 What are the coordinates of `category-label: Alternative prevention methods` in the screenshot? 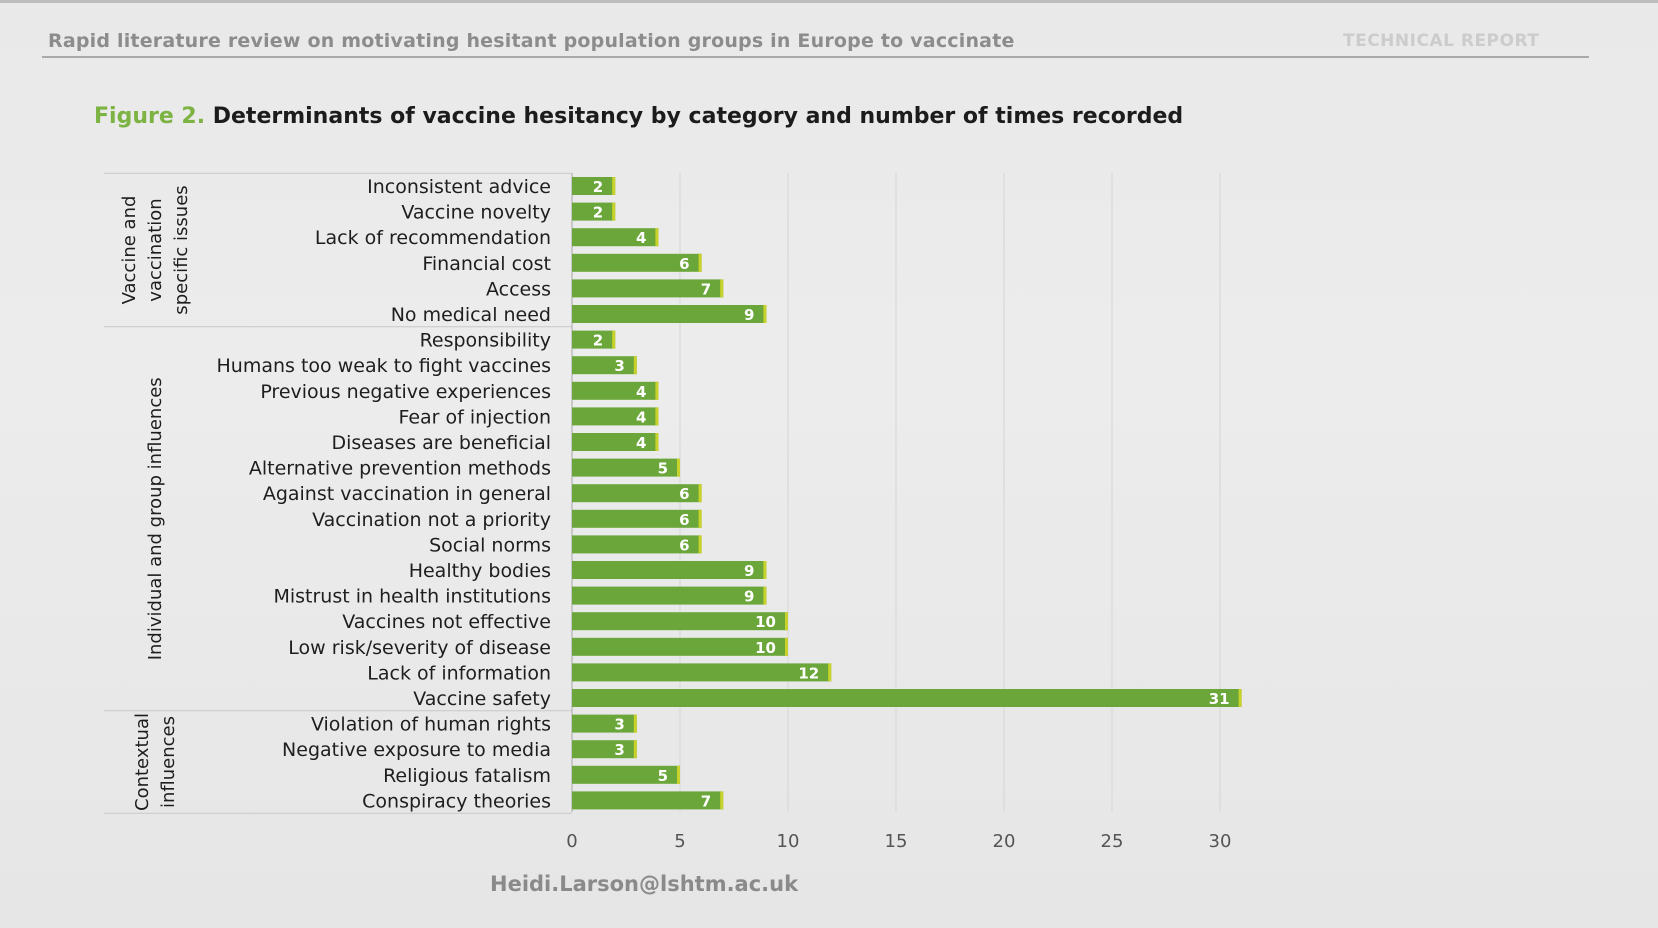 It's located at (400, 469).